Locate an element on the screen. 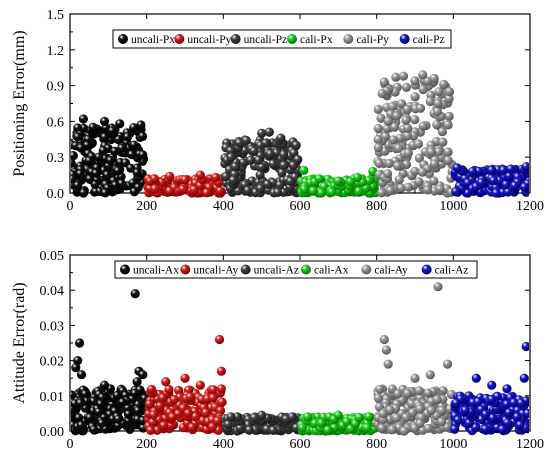 This screenshot has width=550, height=464. y-tick-label: 0.6 is located at coordinates (56, 122).